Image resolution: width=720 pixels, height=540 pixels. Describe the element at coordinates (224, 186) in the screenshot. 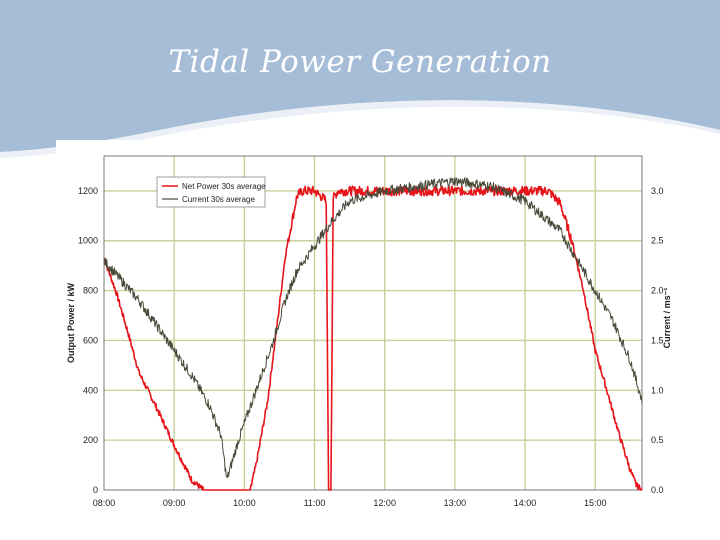

I see `legend-label-power: Net Power 30s average` at that location.